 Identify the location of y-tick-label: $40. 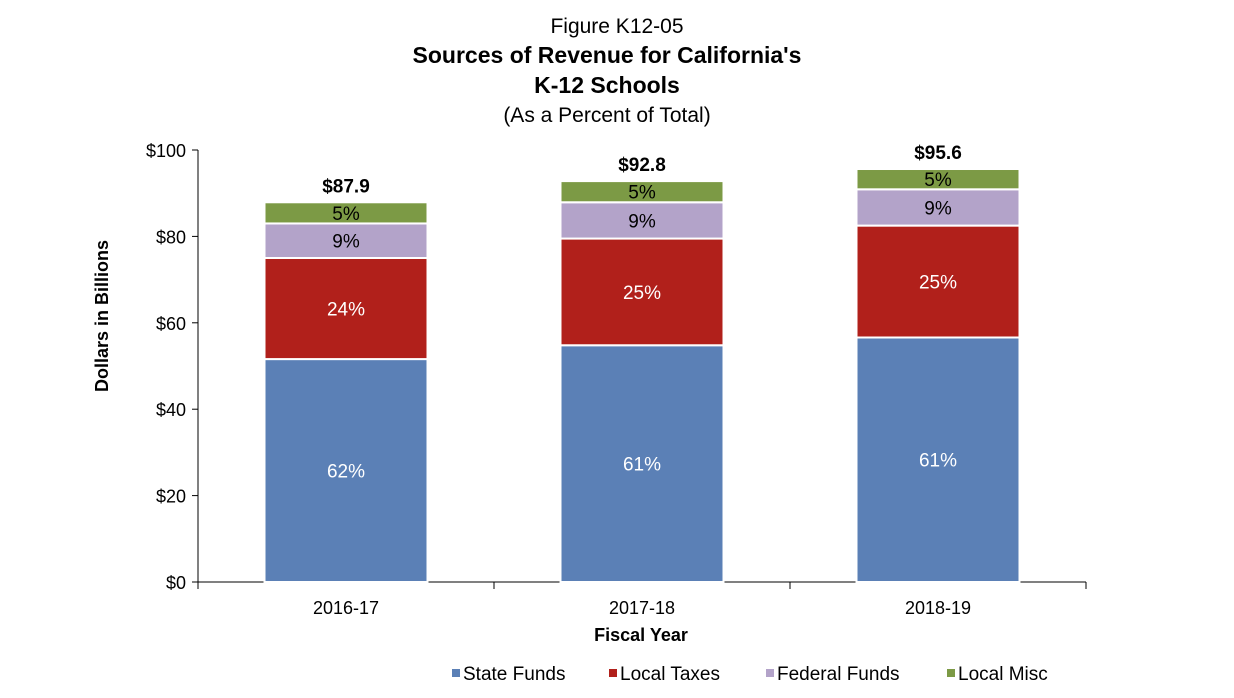
(171, 410).